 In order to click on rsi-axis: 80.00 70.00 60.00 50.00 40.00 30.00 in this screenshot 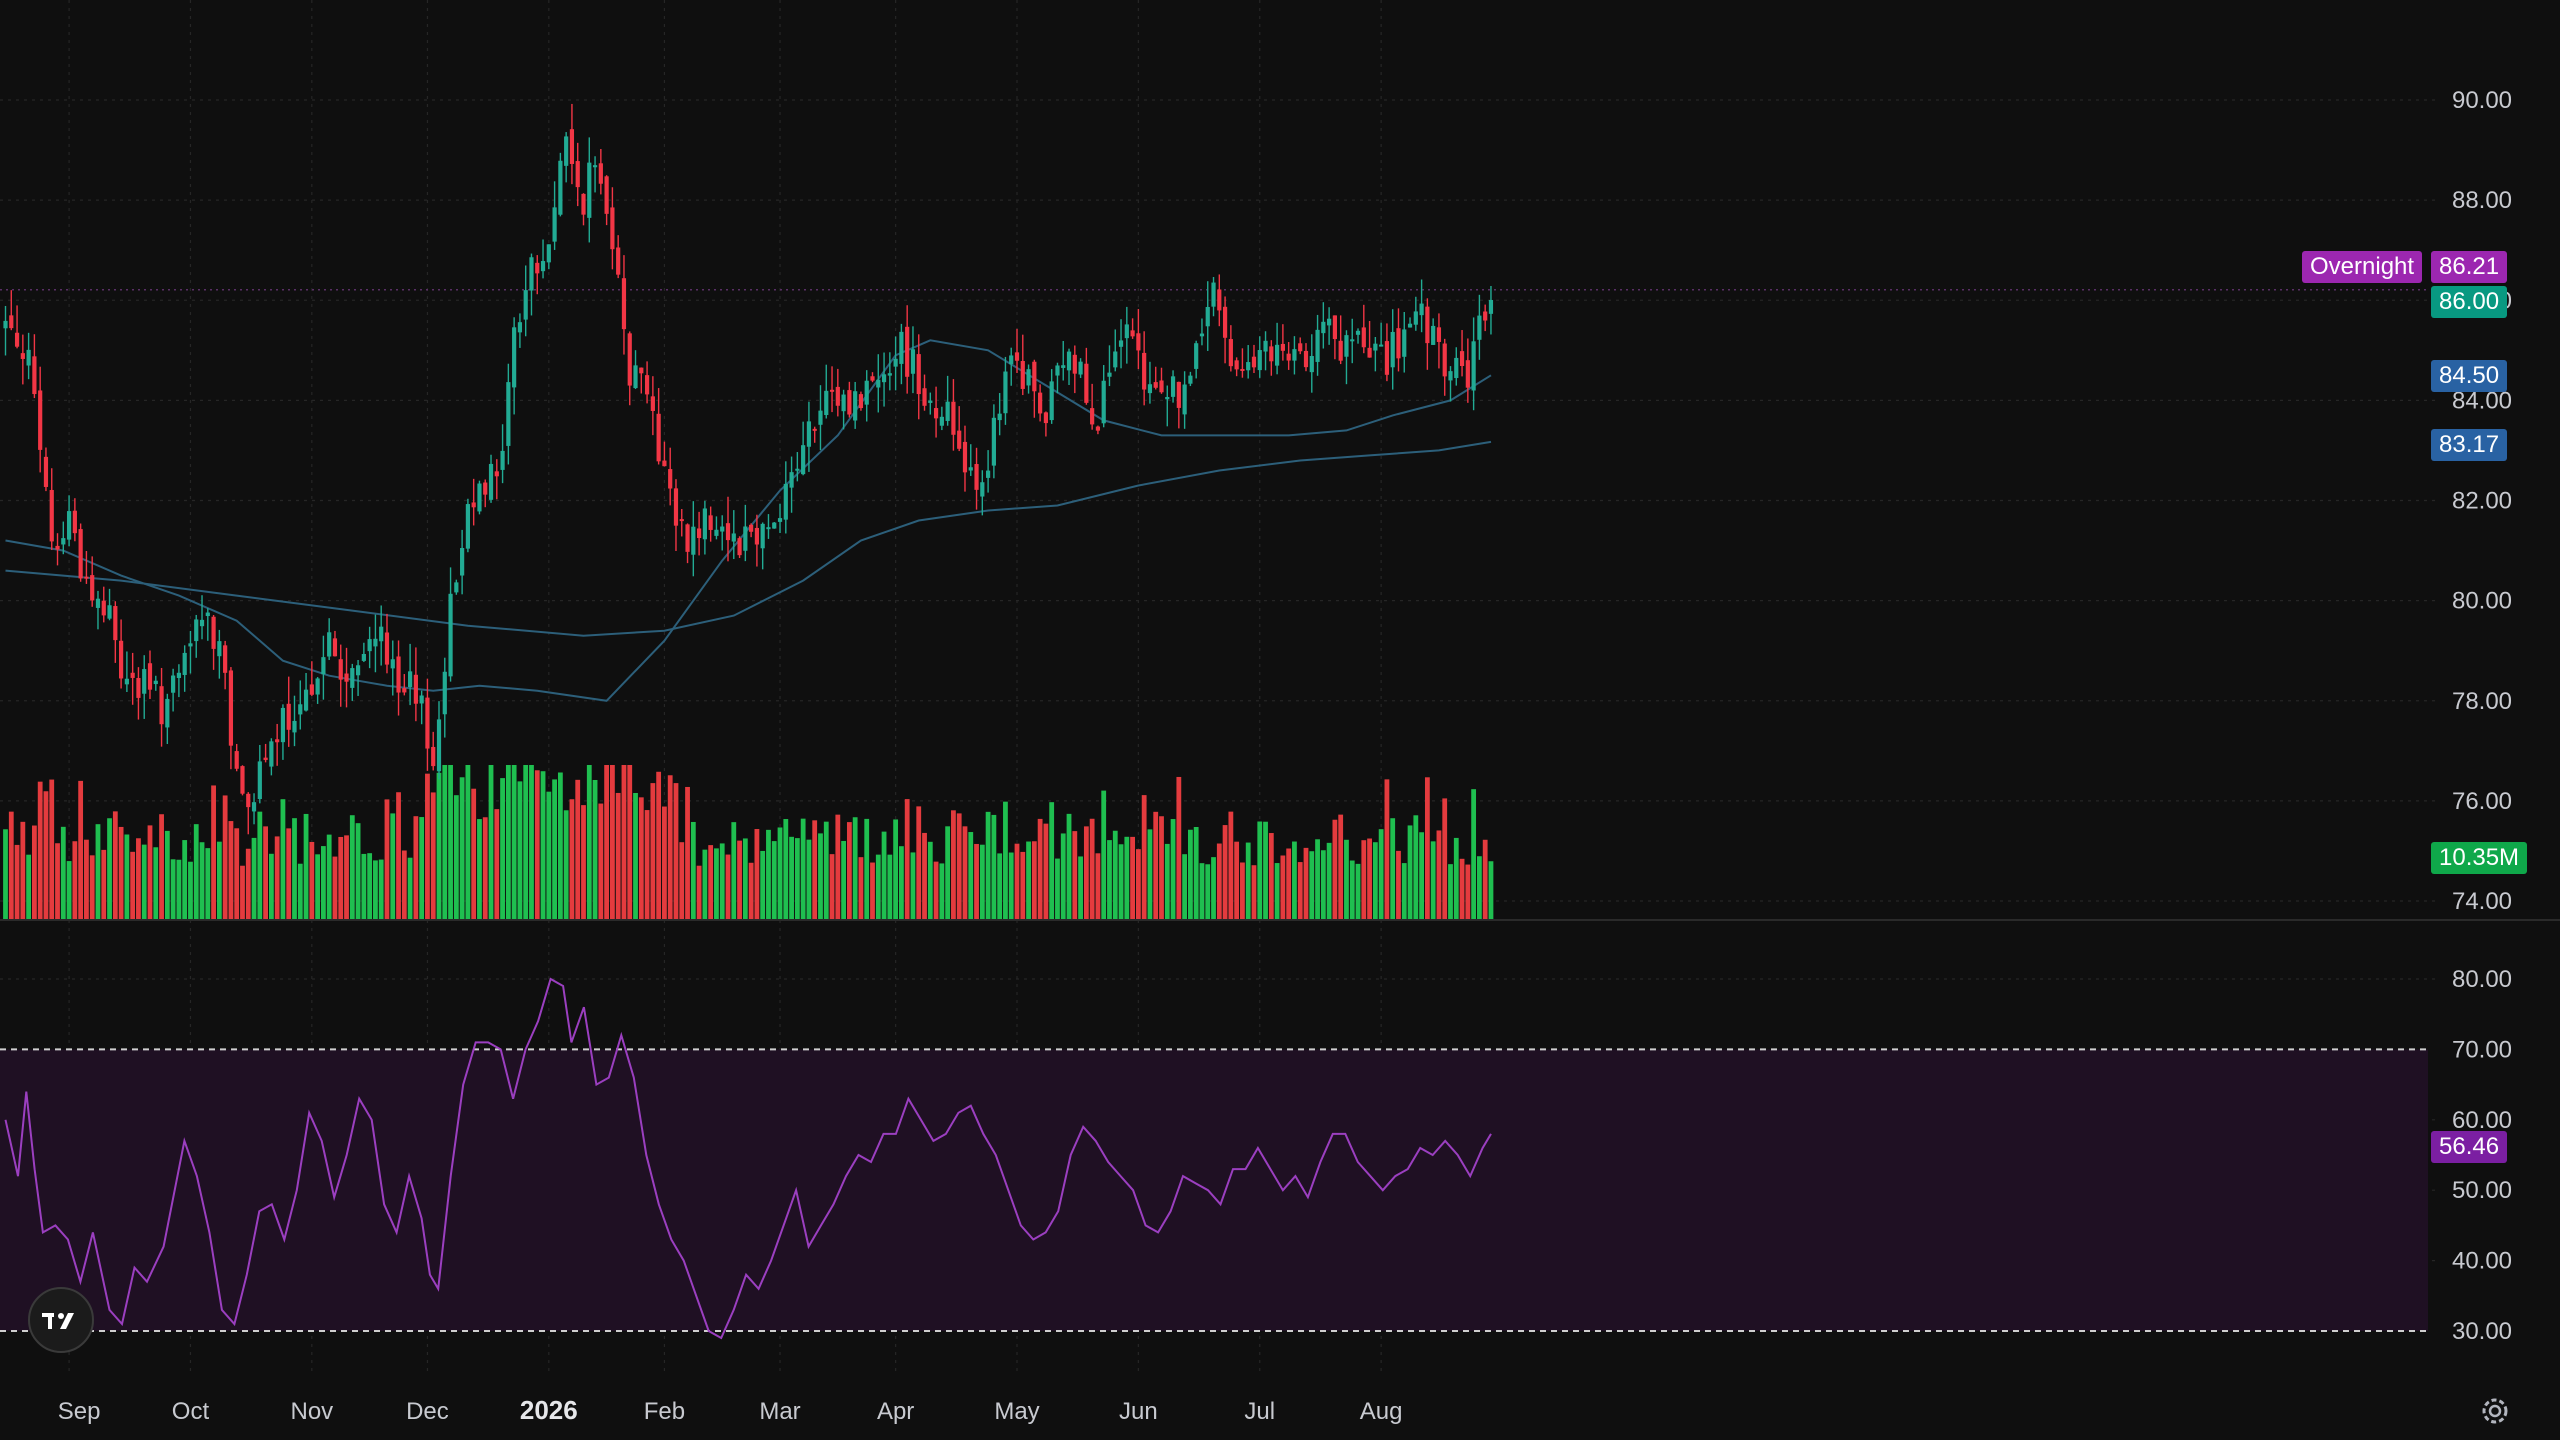, I will do `click(2482, 1155)`.